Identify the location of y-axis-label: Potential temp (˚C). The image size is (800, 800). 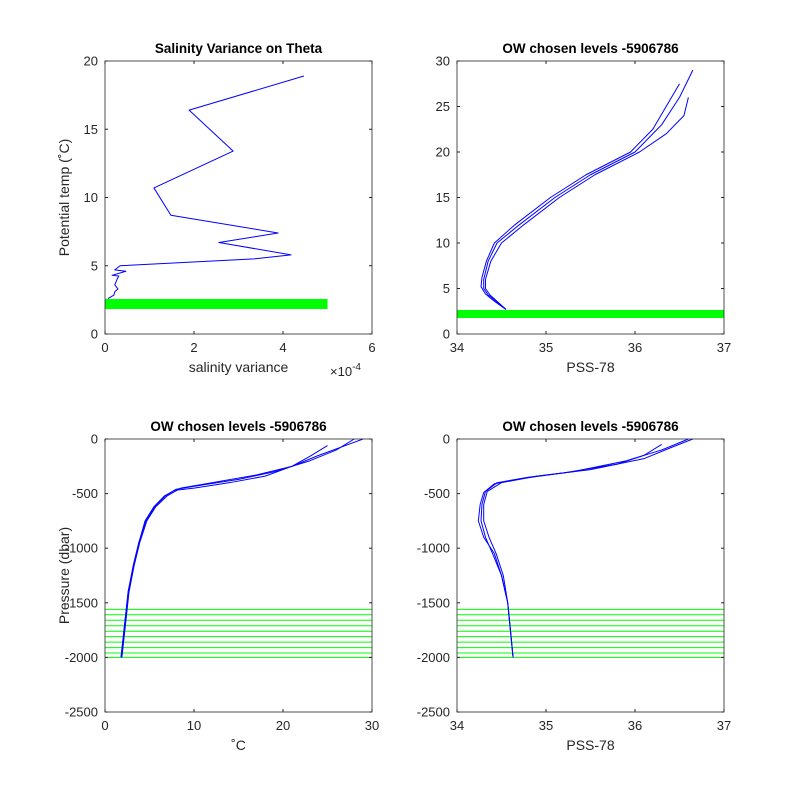
(64, 197).